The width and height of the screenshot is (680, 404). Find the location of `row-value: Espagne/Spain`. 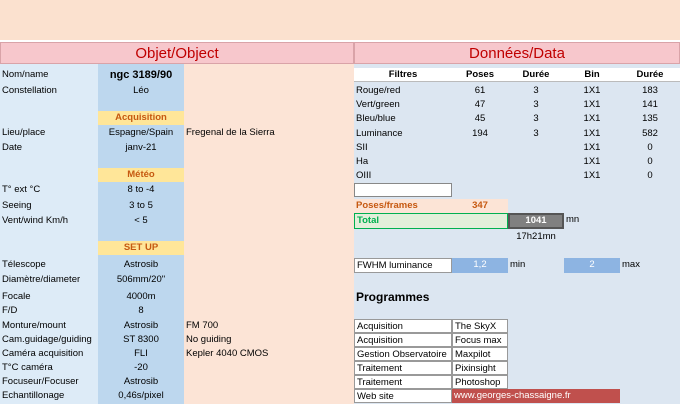

row-value: Espagne/Spain is located at coordinates (141, 132).